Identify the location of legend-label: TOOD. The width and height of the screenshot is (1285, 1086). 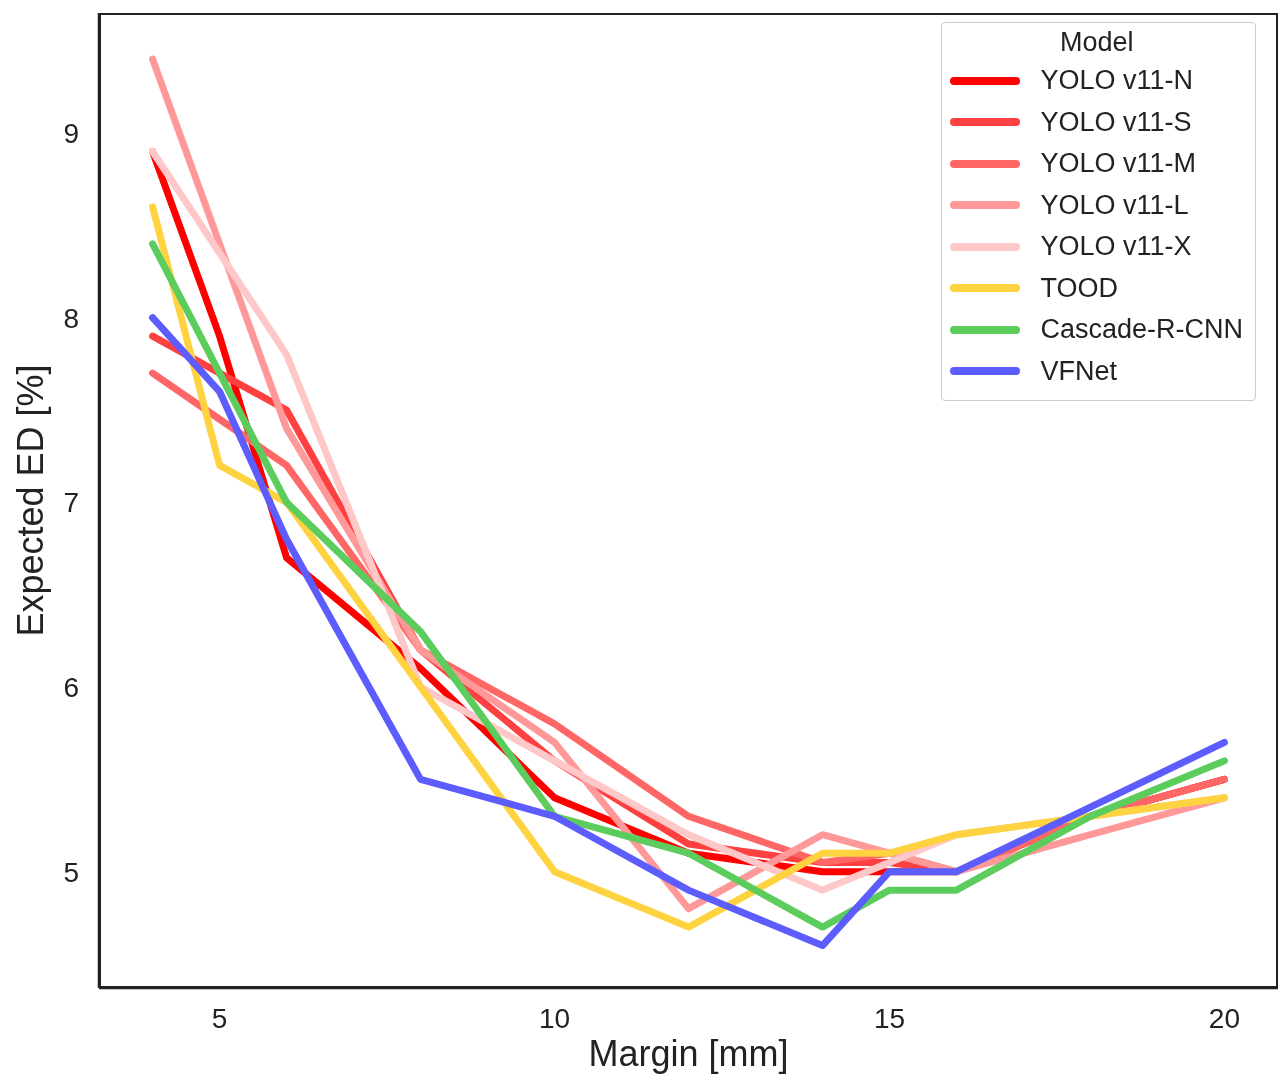
(1079, 288).